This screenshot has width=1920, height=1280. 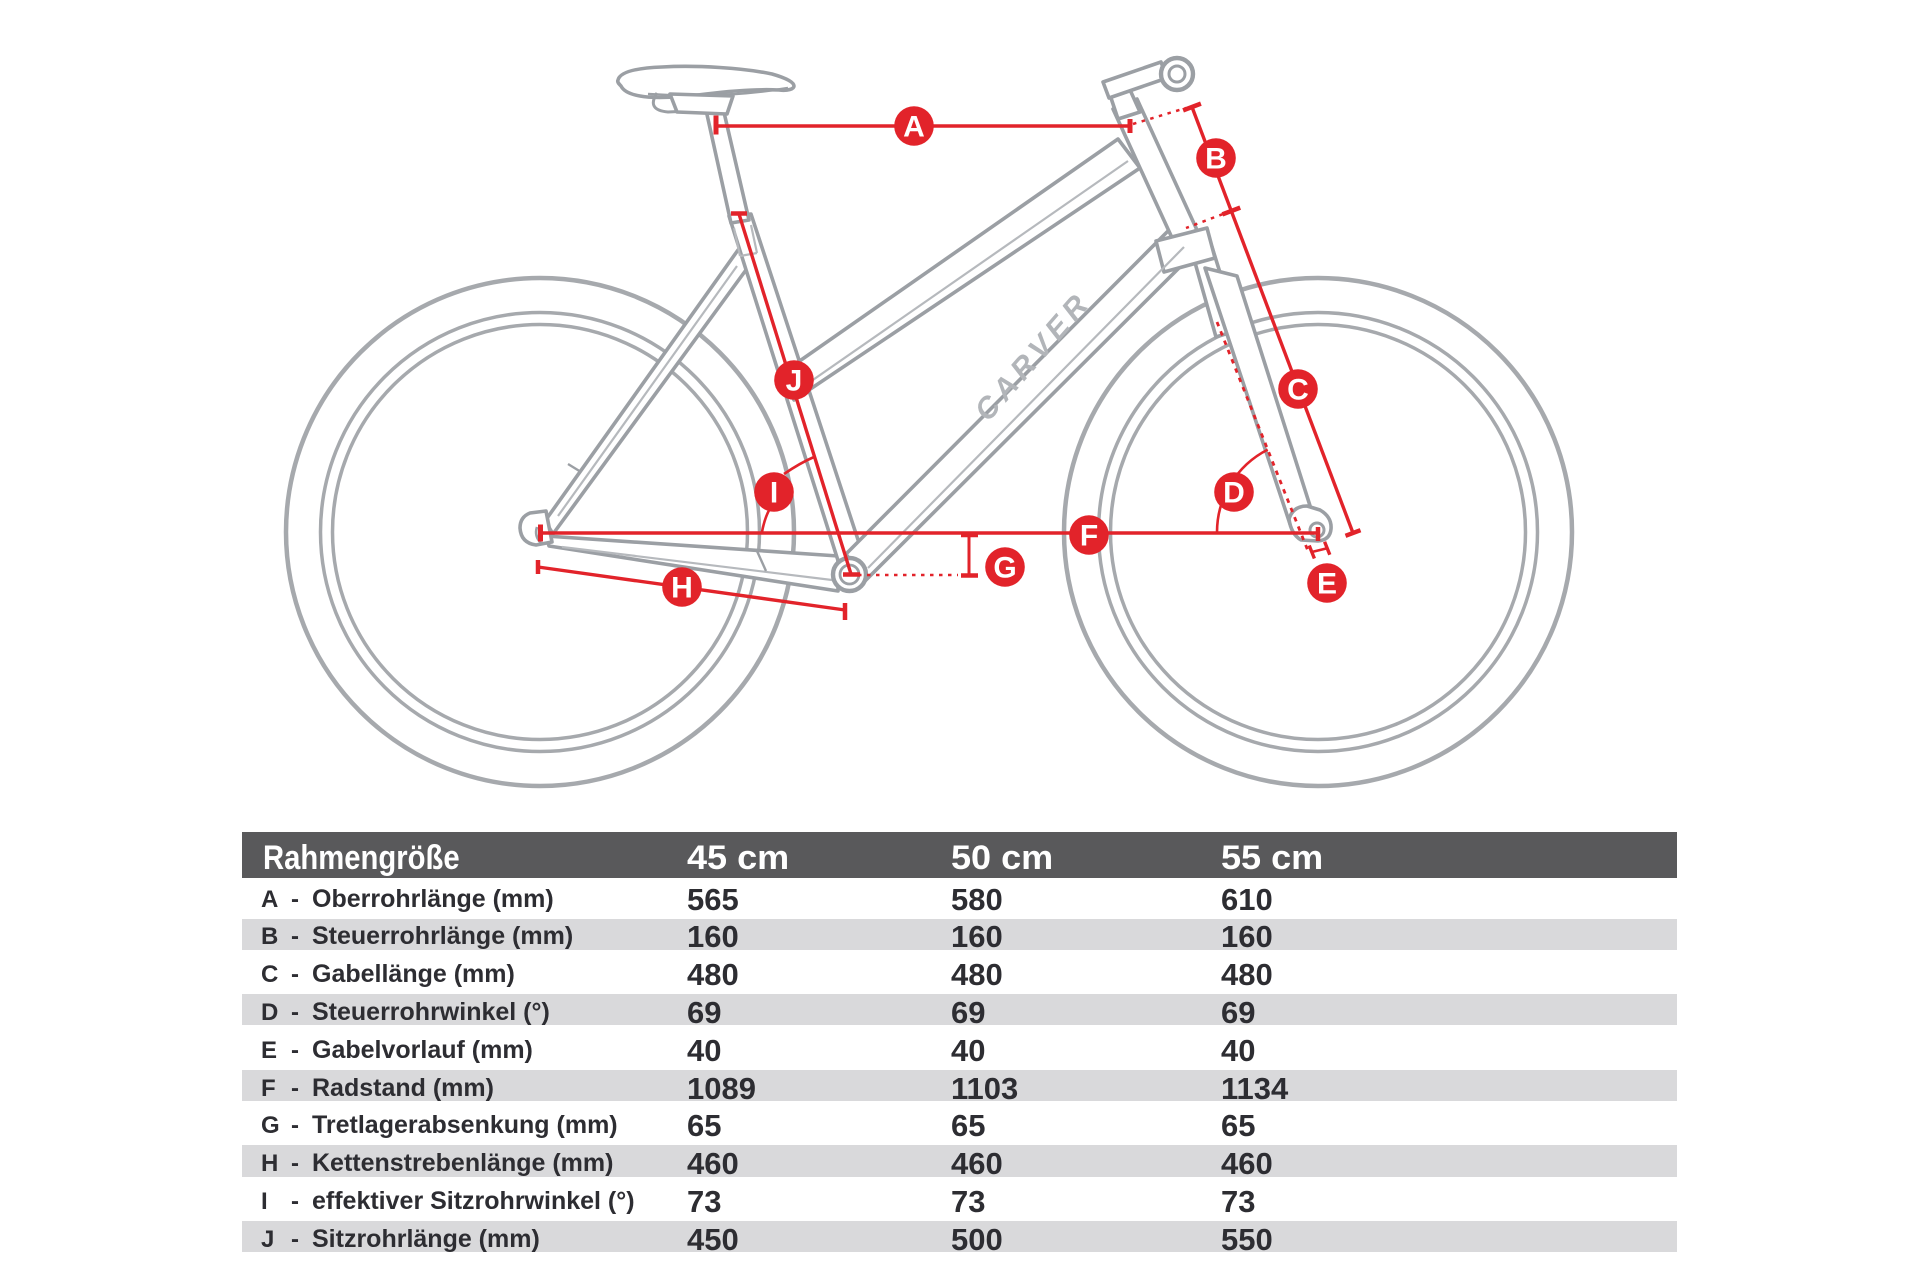 I want to click on svg-text: I, so click(x=774, y=493).